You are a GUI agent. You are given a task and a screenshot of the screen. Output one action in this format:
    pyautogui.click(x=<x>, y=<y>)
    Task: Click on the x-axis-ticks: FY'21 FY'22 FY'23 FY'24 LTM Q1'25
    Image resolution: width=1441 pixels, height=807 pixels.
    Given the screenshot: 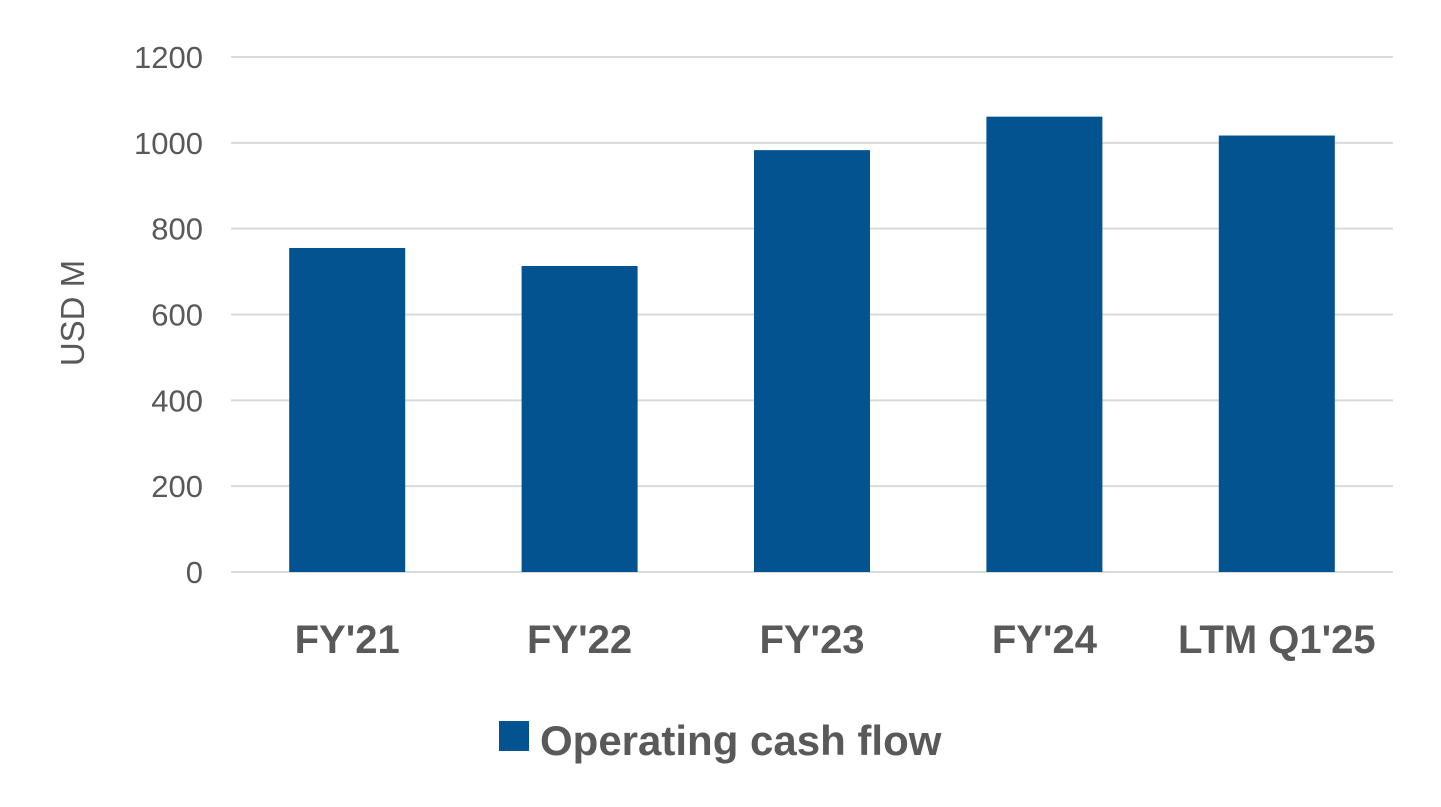 What is the action you would take?
    pyautogui.click(x=835, y=640)
    